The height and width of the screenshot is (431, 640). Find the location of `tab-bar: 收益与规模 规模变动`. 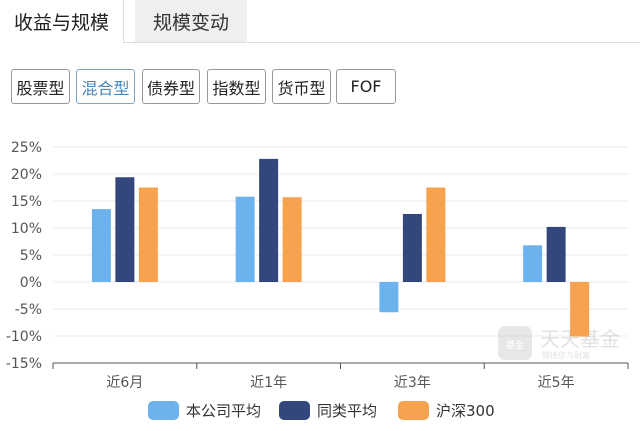

tab-bar: 收益与规模 规模变动 is located at coordinates (320, 21).